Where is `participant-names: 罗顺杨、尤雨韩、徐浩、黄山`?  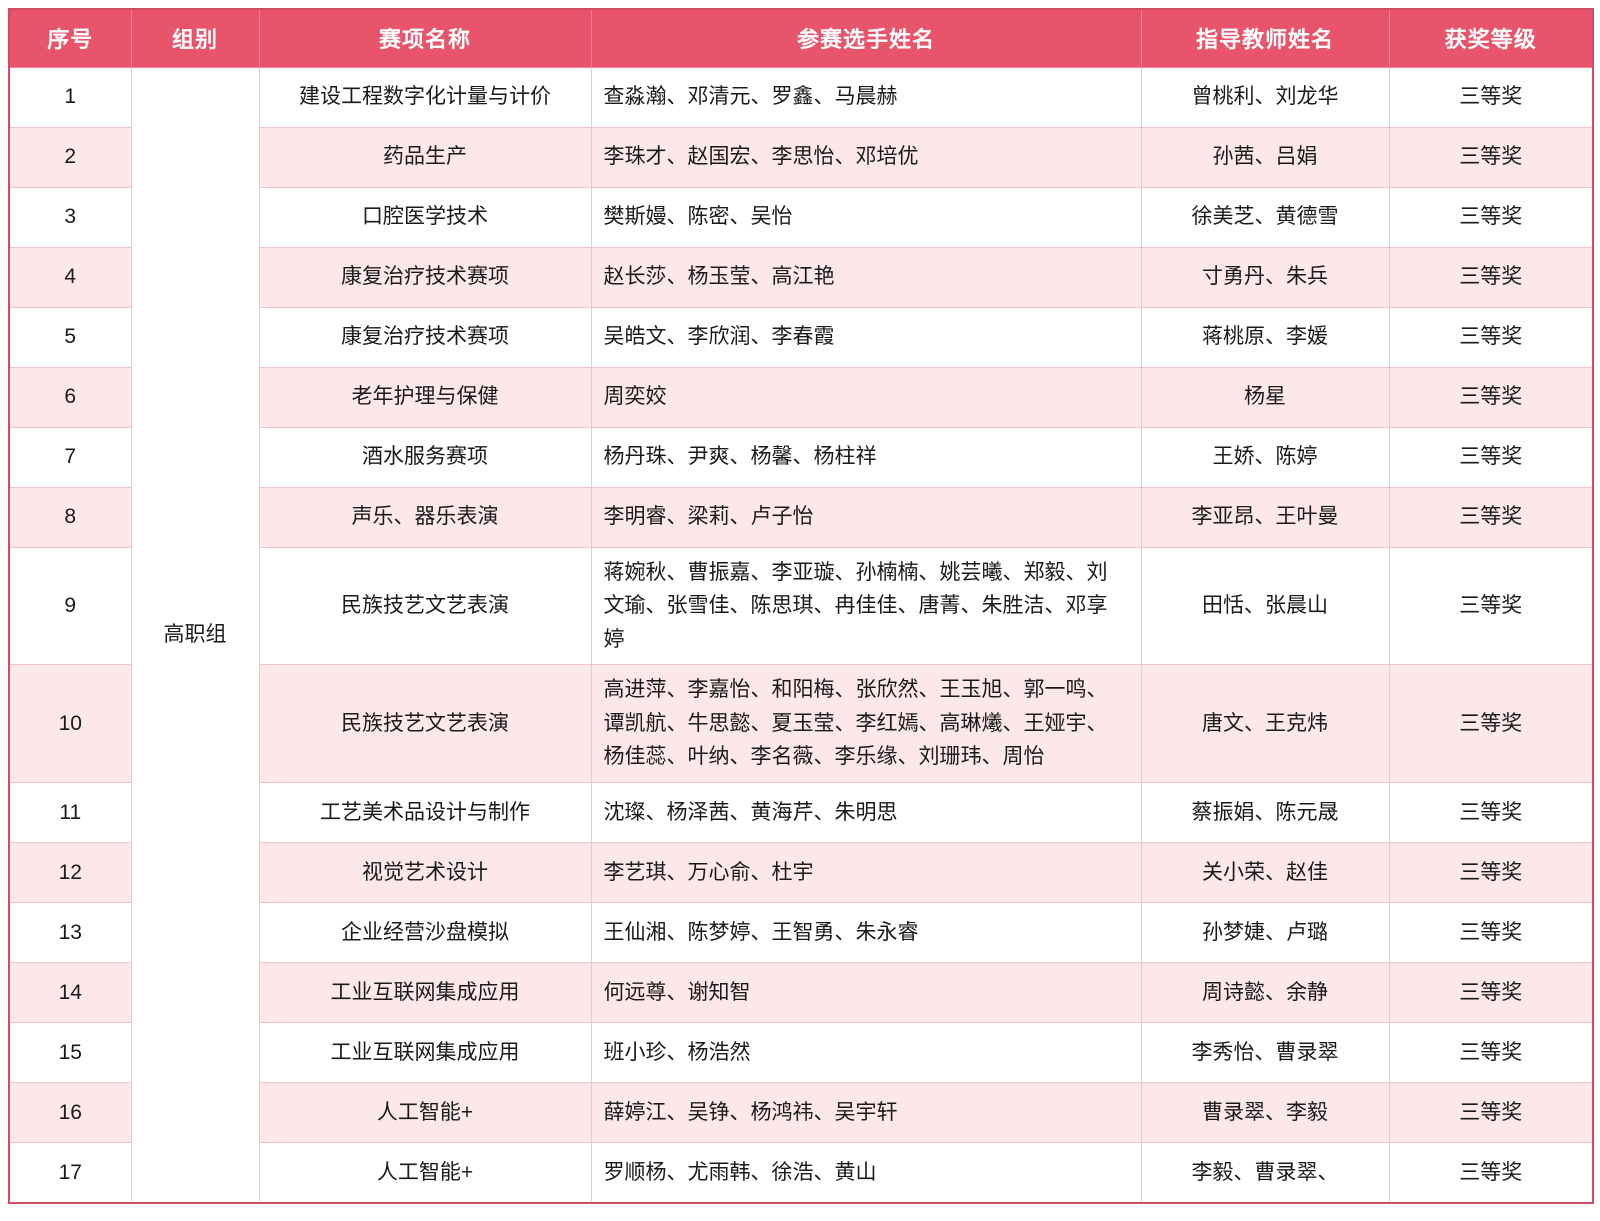
participant-names: 罗顺杨、尤雨韩、徐浩、黄山 is located at coordinates (866, 1173).